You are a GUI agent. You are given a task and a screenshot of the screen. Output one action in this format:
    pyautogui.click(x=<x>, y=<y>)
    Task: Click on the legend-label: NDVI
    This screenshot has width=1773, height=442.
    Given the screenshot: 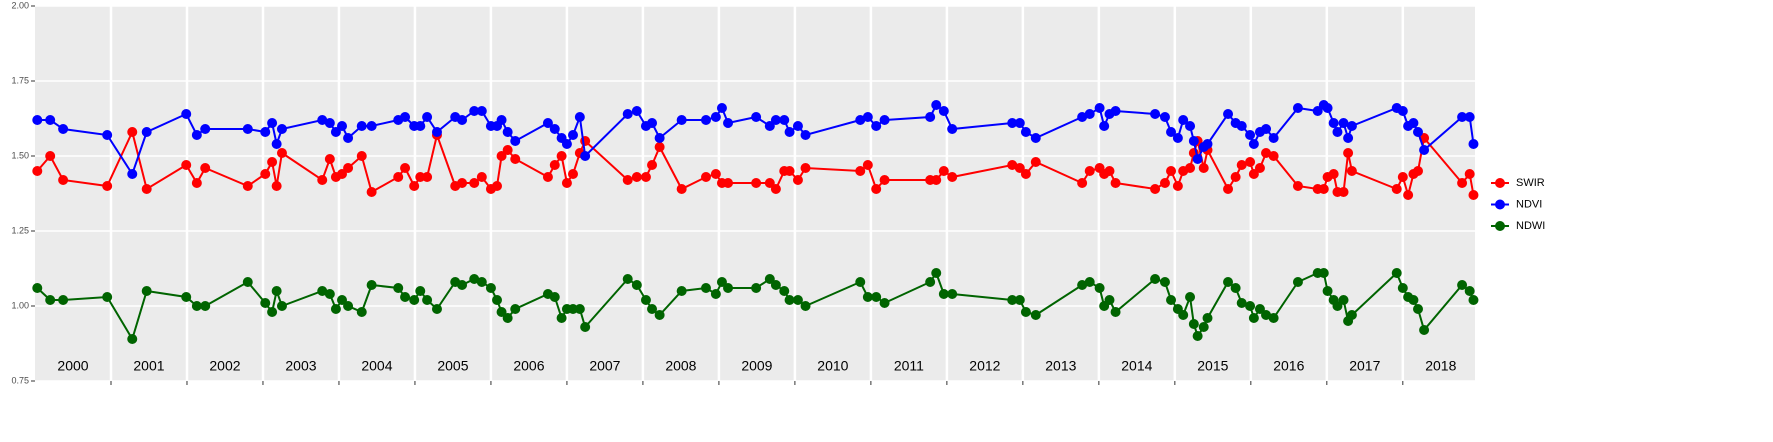 What is the action you would take?
    pyautogui.click(x=1529, y=204)
    